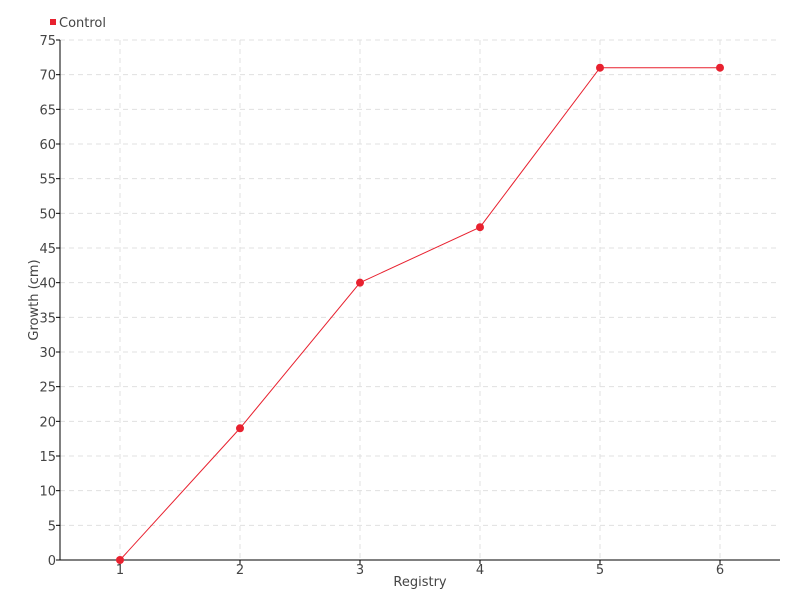  What do you see at coordinates (47, 457) in the screenshot?
I see `y-tick-label: 15` at bounding box center [47, 457].